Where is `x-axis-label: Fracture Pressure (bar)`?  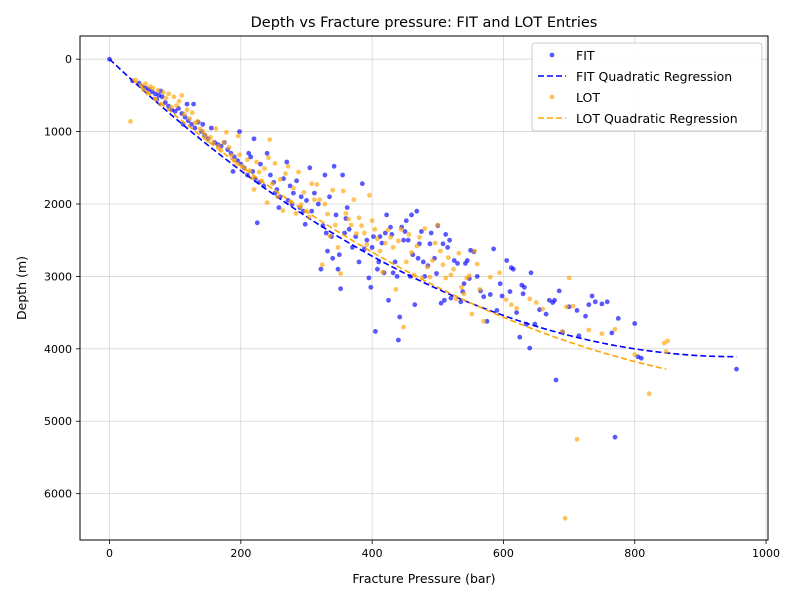 x-axis-label: Fracture Pressure (bar) is located at coordinates (423, 578).